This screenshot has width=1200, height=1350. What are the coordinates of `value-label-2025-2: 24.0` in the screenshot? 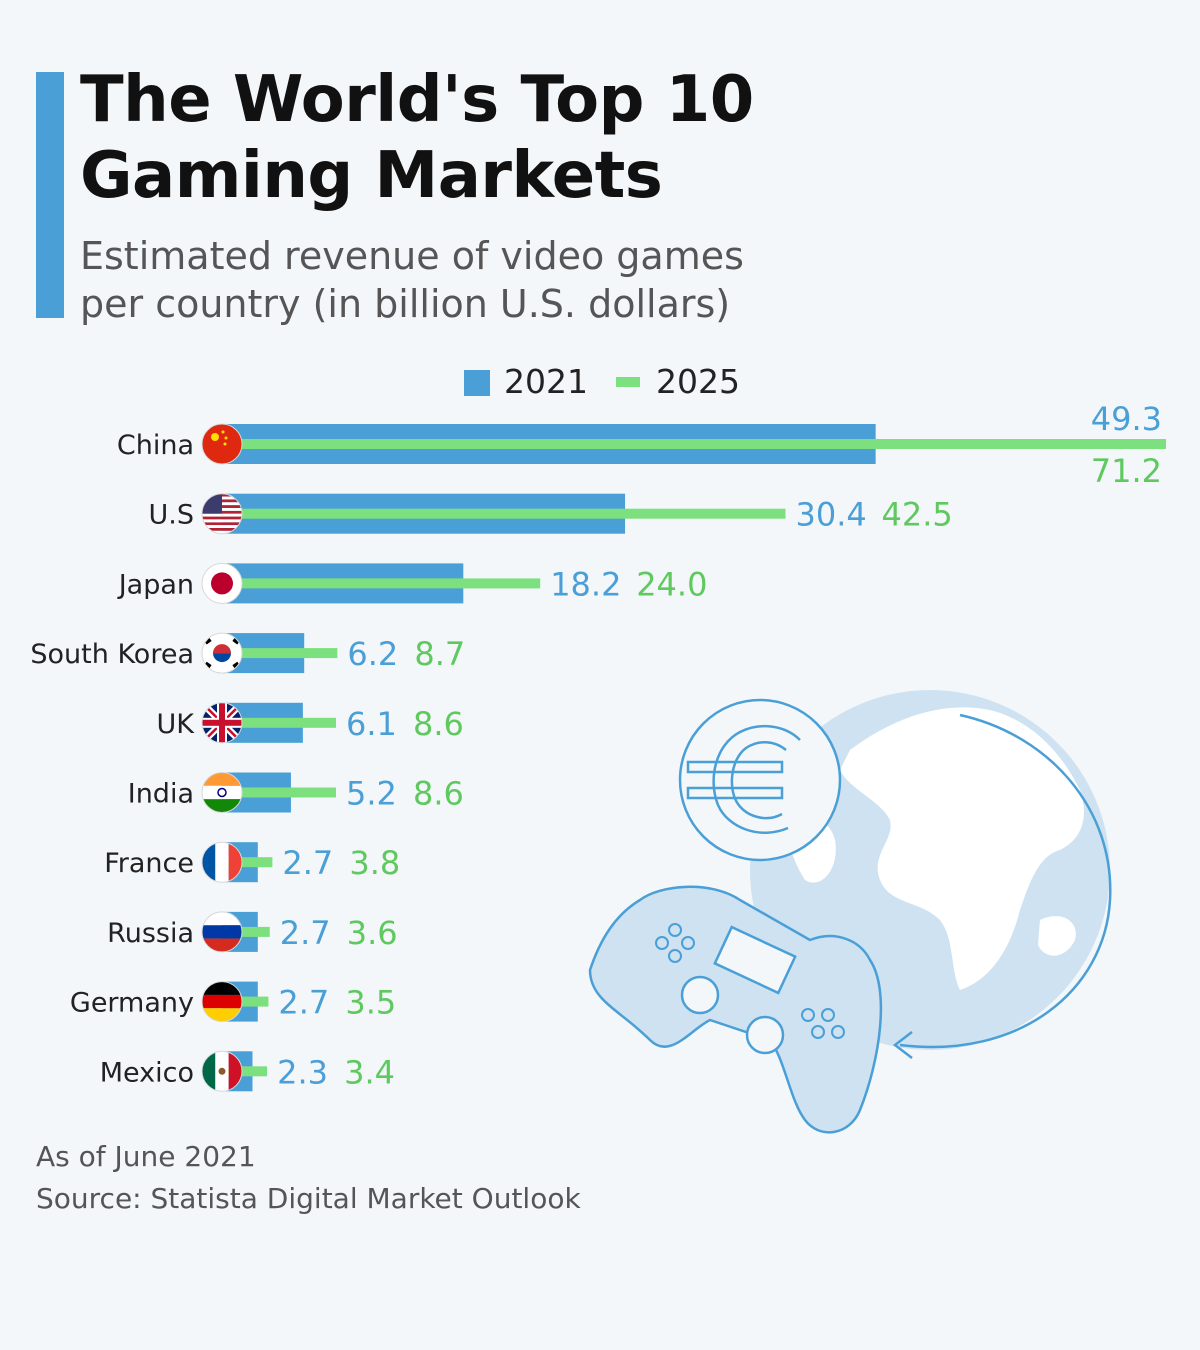 It's located at (671, 584).